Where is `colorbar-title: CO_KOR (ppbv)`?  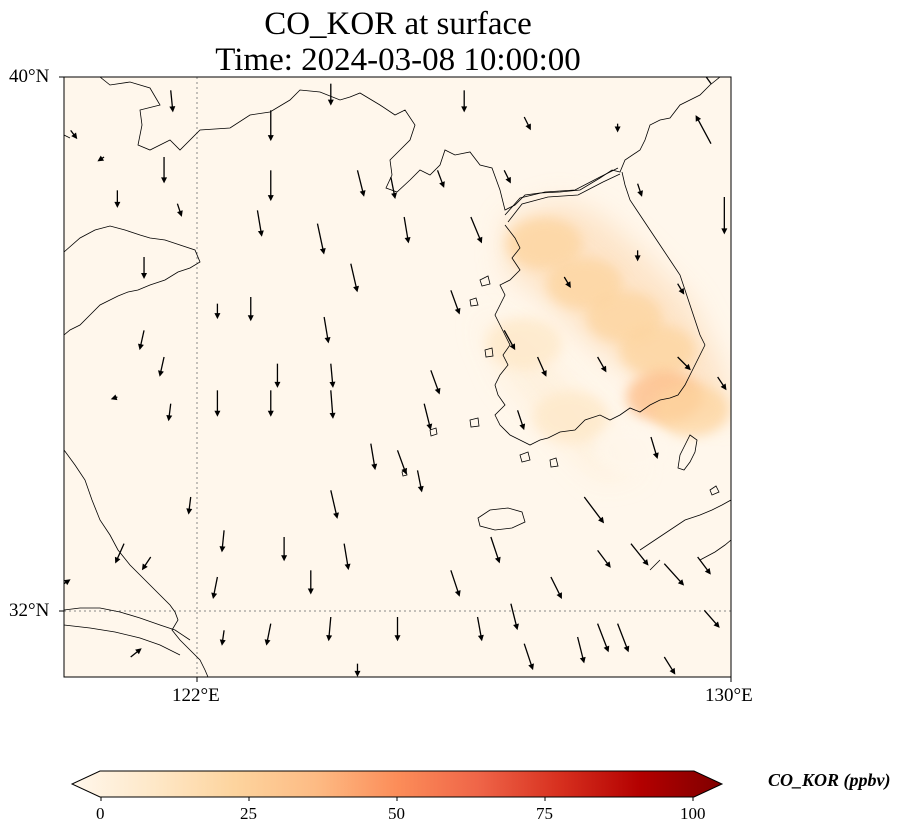
colorbar-title: CO_KOR (ppbv) is located at coordinates (829, 780).